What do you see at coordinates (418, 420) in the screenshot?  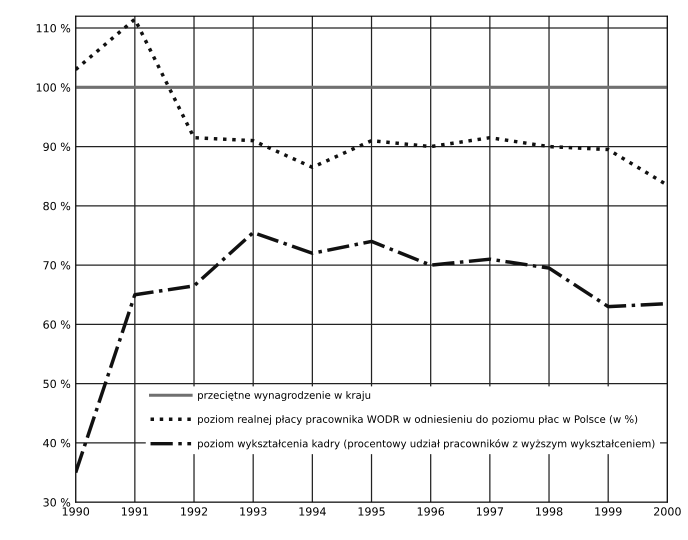 I see `legend-label: poziom realnej płacy pracownika WODR w odniesieniu do poziomu płac w Polsce (w %)` at bounding box center [418, 420].